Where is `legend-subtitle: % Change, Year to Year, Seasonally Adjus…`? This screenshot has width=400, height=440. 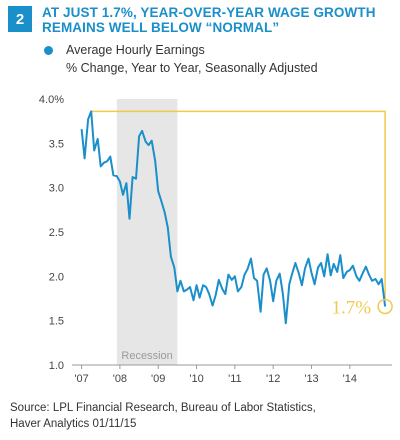
legend-subtitle: % Change, Year to Year, Seasonally Adjus… is located at coordinates (192, 68).